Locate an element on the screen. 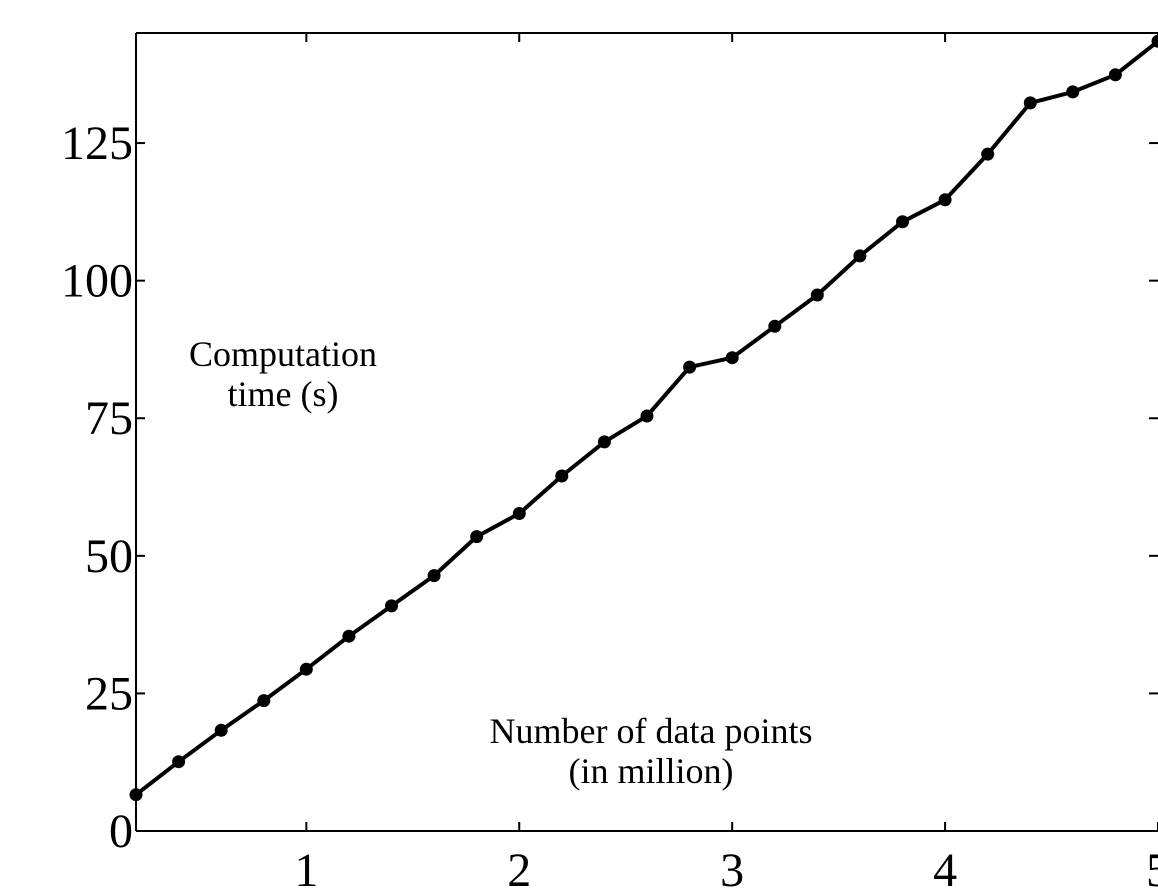  y-tick-label: 125 is located at coordinates (97, 143).